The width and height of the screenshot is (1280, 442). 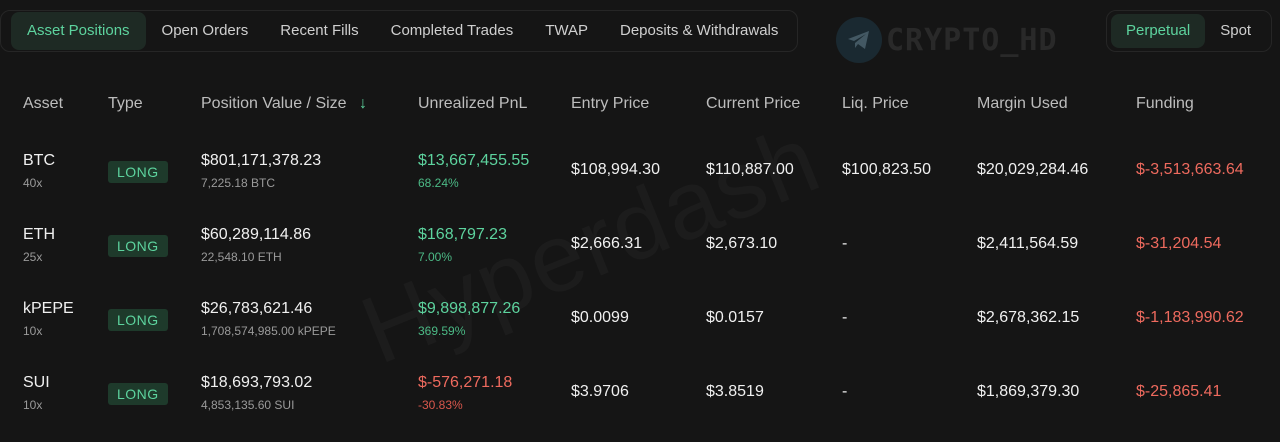 What do you see at coordinates (1190, 169) in the screenshot?
I see `funding: $-3,513,663.64` at bounding box center [1190, 169].